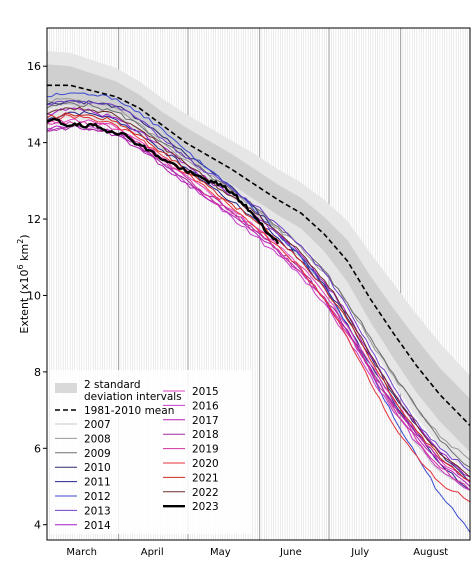  I want to click on legend-label-2017: 2017, so click(205, 421).